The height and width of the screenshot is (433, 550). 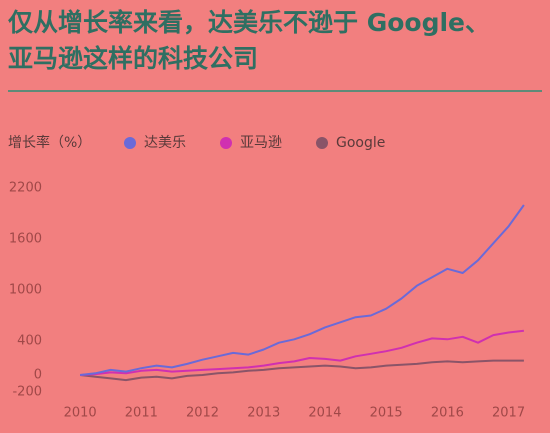 What do you see at coordinates (25, 188) in the screenshot?
I see `y-tick-label: 2200` at bounding box center [25, 188].